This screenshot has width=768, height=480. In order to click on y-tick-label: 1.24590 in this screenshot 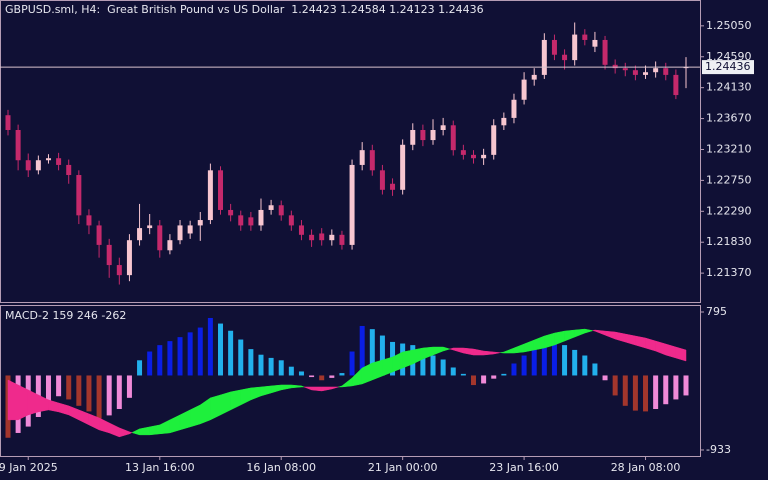, I will do `click(729, 56)`.